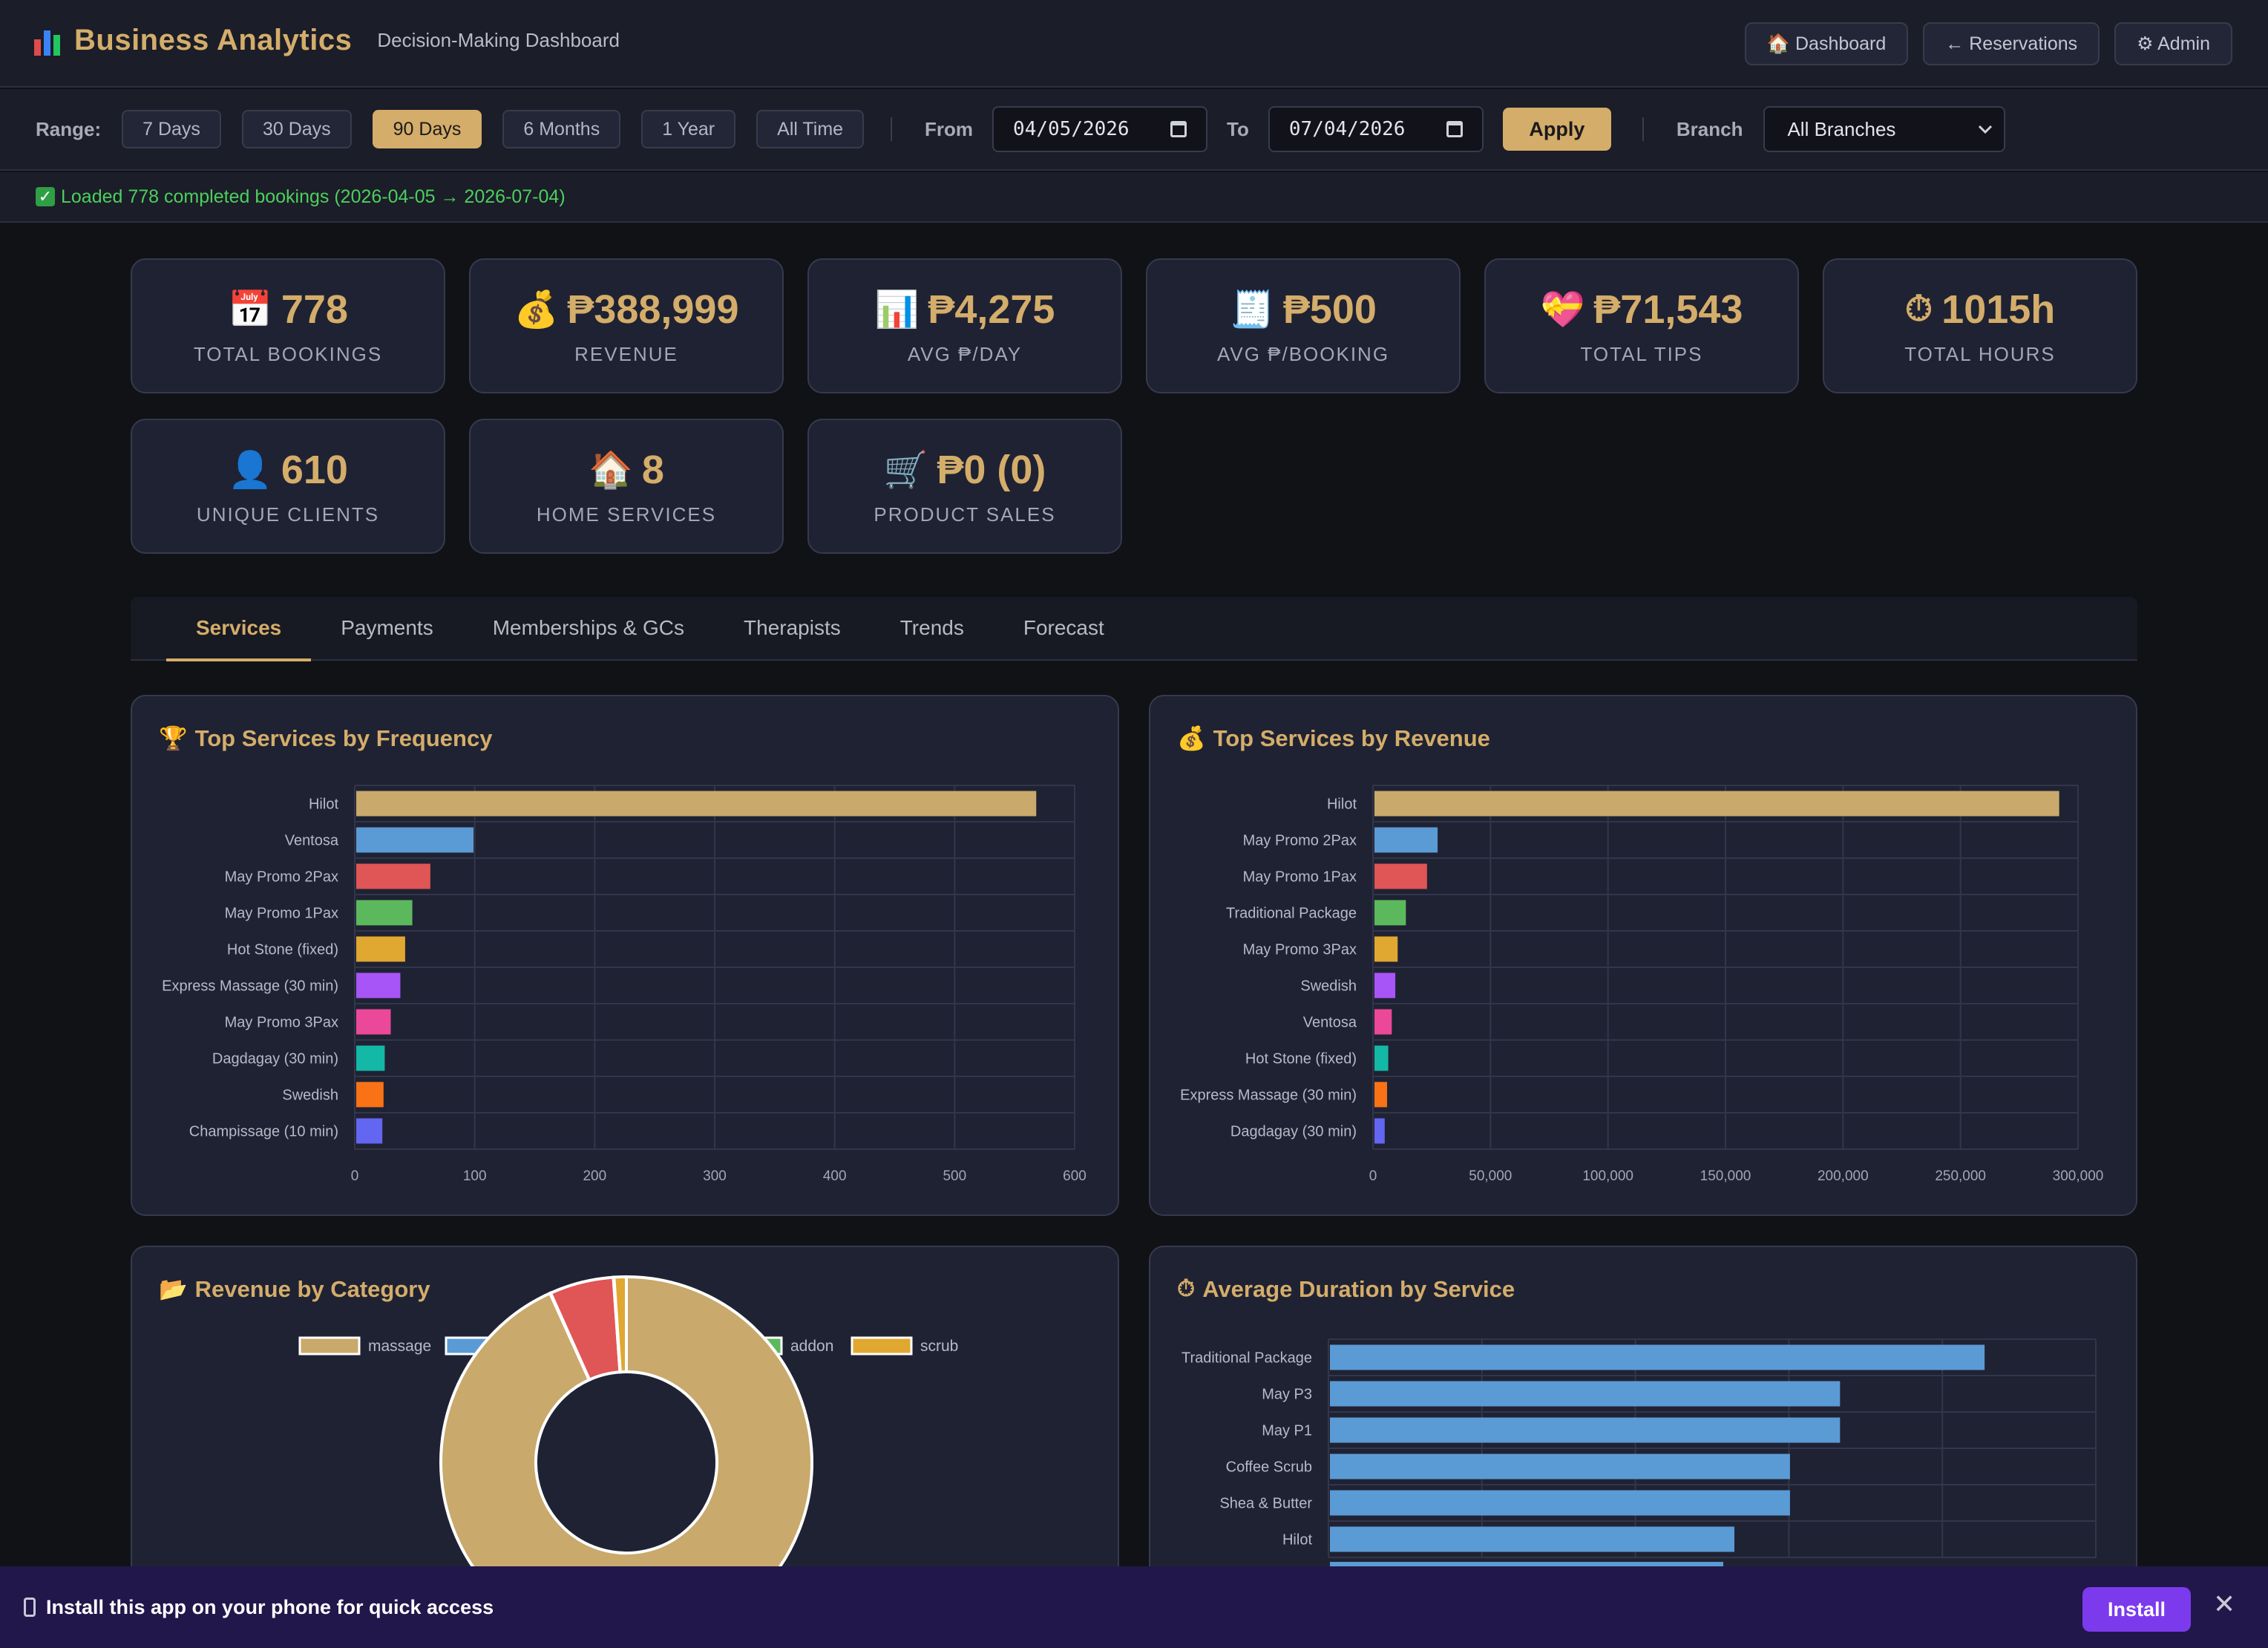 The image size is (2268, 1648). I want to click on range-all-time-button: All Time, so click(810, 129).